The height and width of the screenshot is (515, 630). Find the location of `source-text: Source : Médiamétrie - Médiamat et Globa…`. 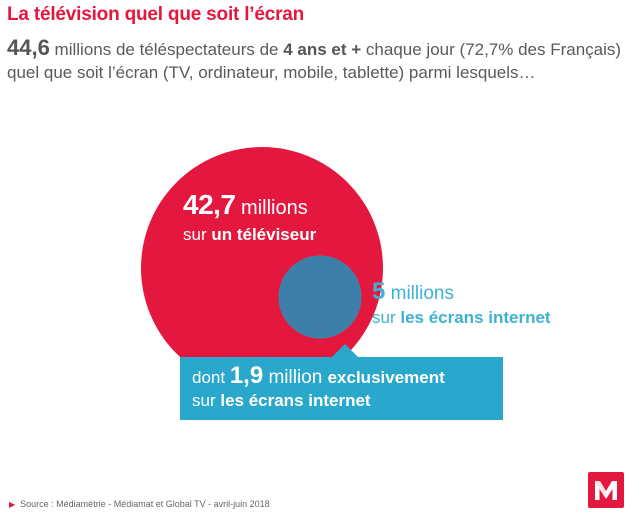

source-text: Source : Médiamétrie - Médiamat et Globa… is located at coordinates (145, 504).